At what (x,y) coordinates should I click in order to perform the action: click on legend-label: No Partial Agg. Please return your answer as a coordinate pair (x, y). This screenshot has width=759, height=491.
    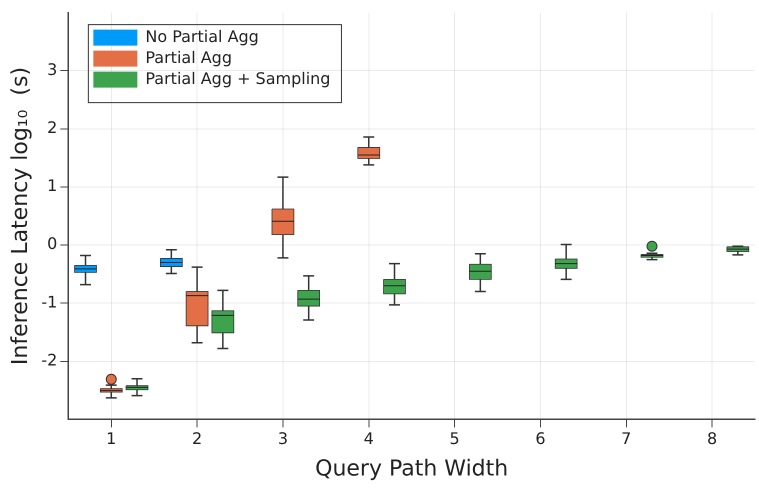
    Looking at the image, I should click on (202, 36).